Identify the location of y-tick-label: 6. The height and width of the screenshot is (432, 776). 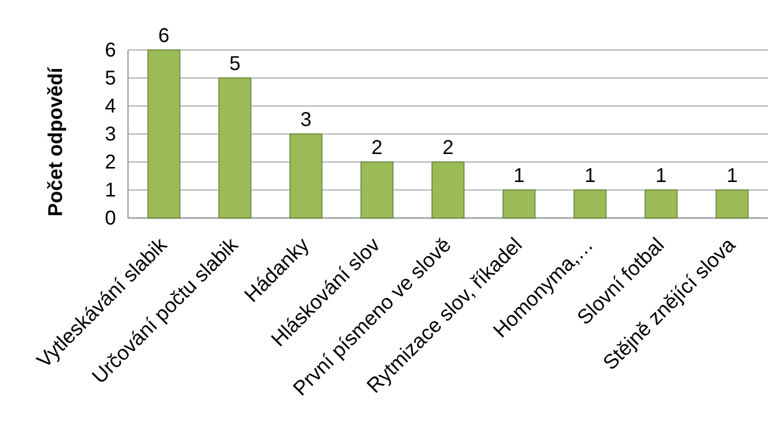
(110, 50).